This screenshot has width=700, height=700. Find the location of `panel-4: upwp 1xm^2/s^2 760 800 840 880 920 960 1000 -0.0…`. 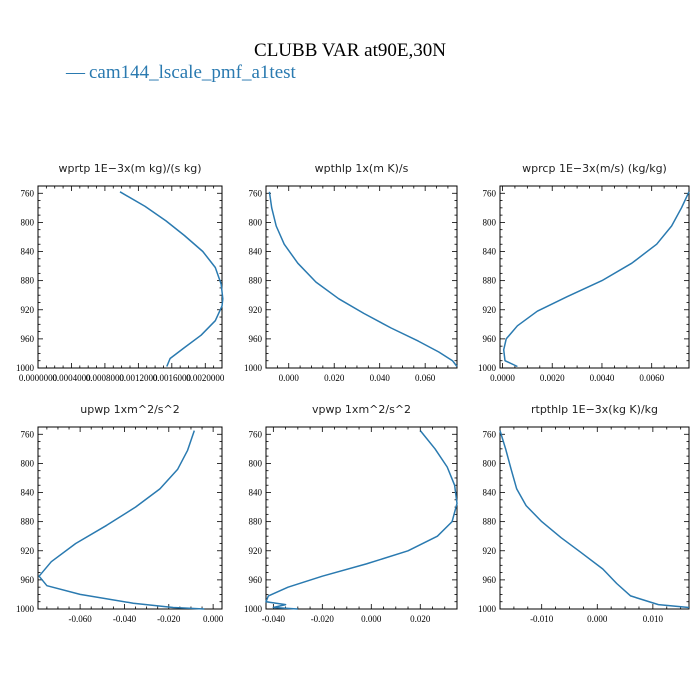

panel-4: upwp 1xm^2/s^2 760 800 840 880 920 960 1000 -0.0… is located at coordinates (120, 513).